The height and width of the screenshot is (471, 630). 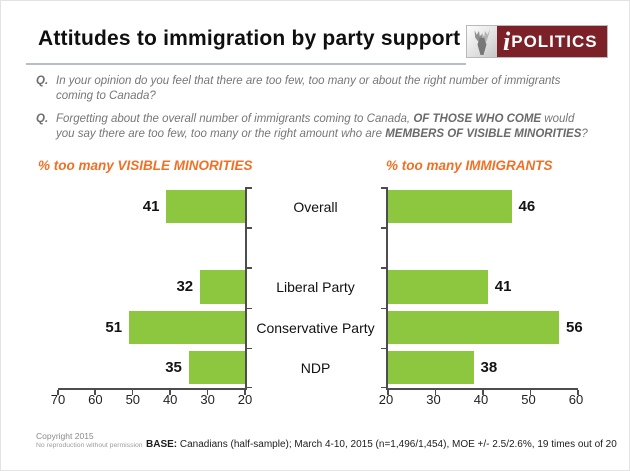 I want to click on axis-tick-label: 70, so click(x=58, y=399).